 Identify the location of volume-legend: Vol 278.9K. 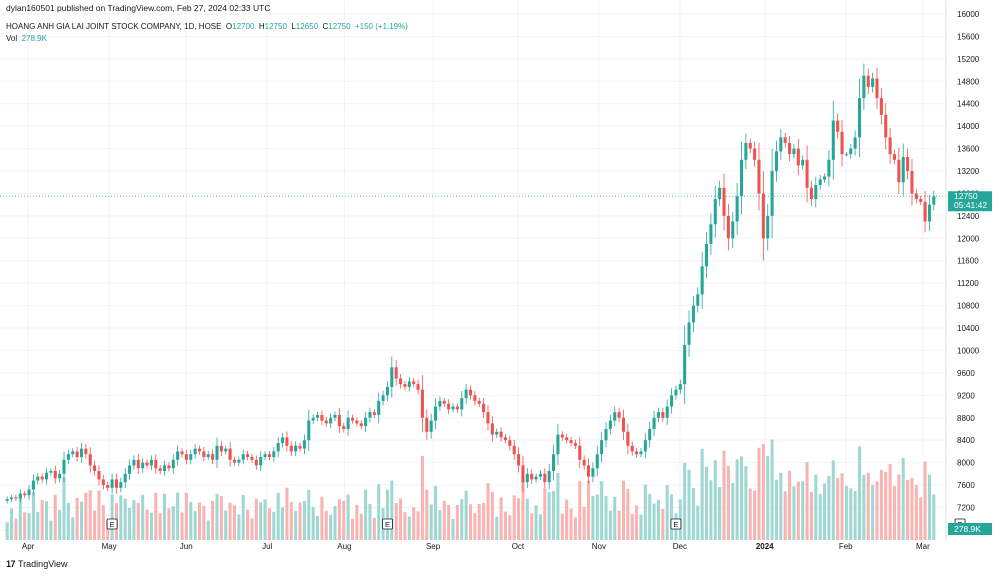
(26, 38).